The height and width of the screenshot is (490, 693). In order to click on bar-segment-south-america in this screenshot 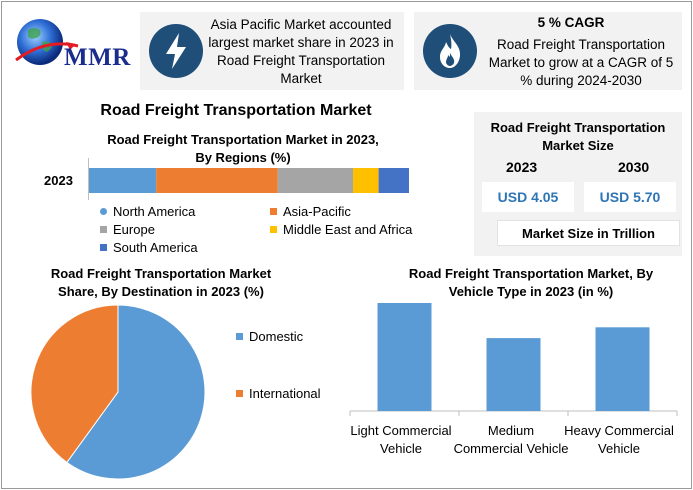, I will do `click(393, 180)`.